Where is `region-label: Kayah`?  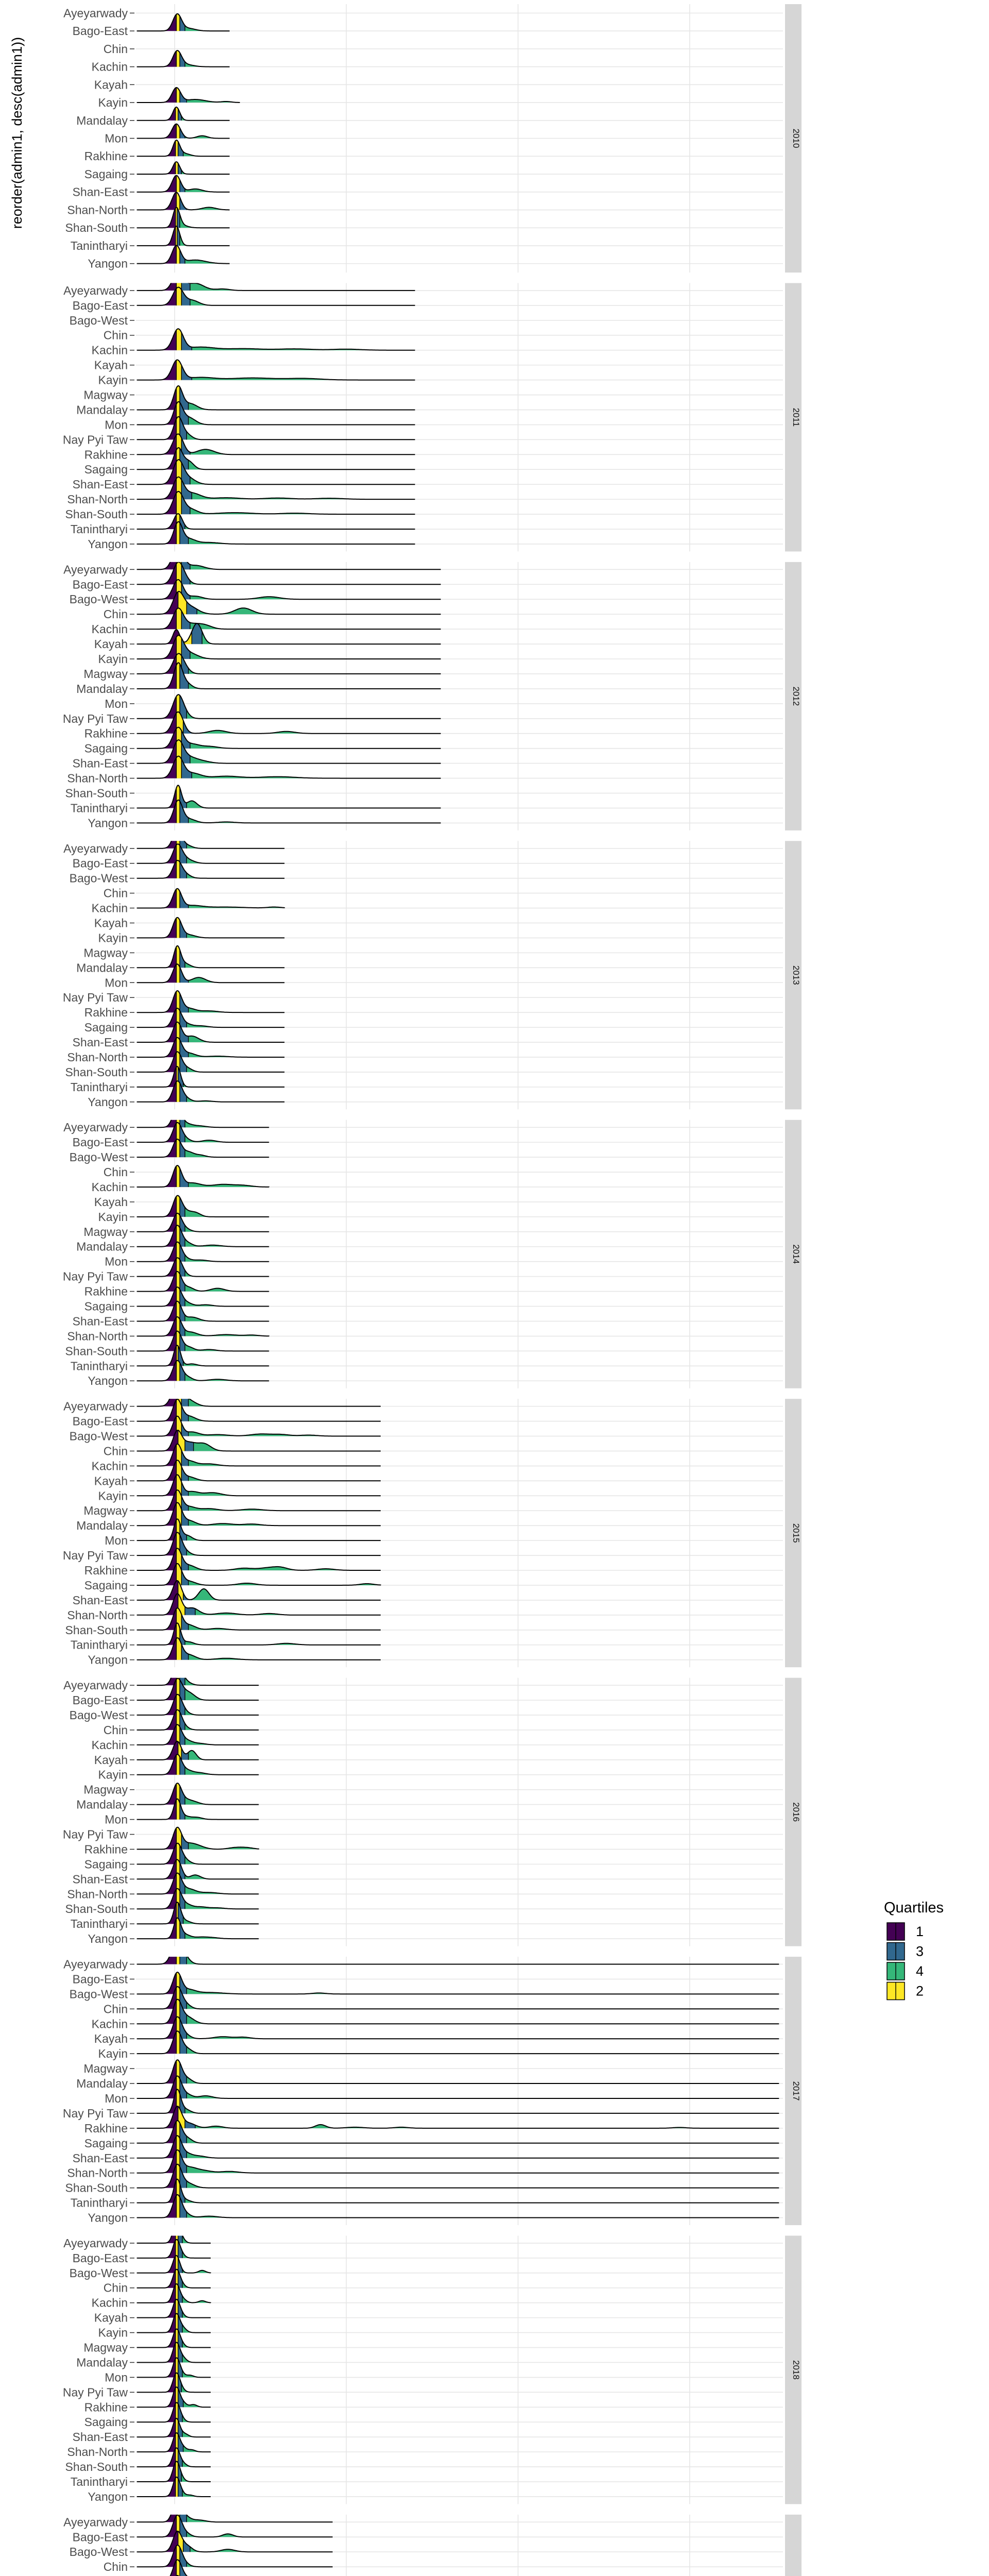
region-label: Kayah is located at coordinates (111, 2039).